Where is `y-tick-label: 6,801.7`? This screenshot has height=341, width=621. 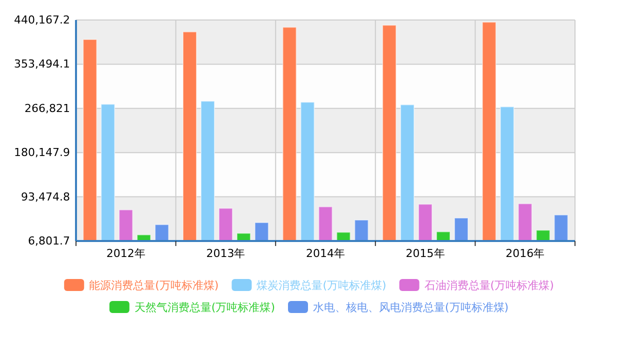 y-tick-label: 6,801.7 is located at coordinates (49, 241).